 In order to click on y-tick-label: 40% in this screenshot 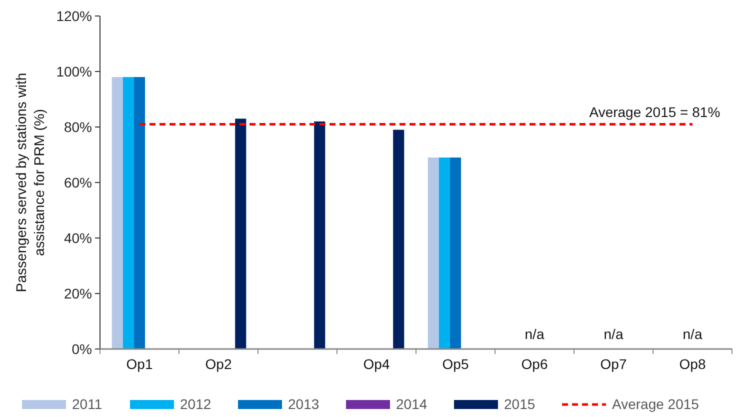, I will do `click(78, 238)`.